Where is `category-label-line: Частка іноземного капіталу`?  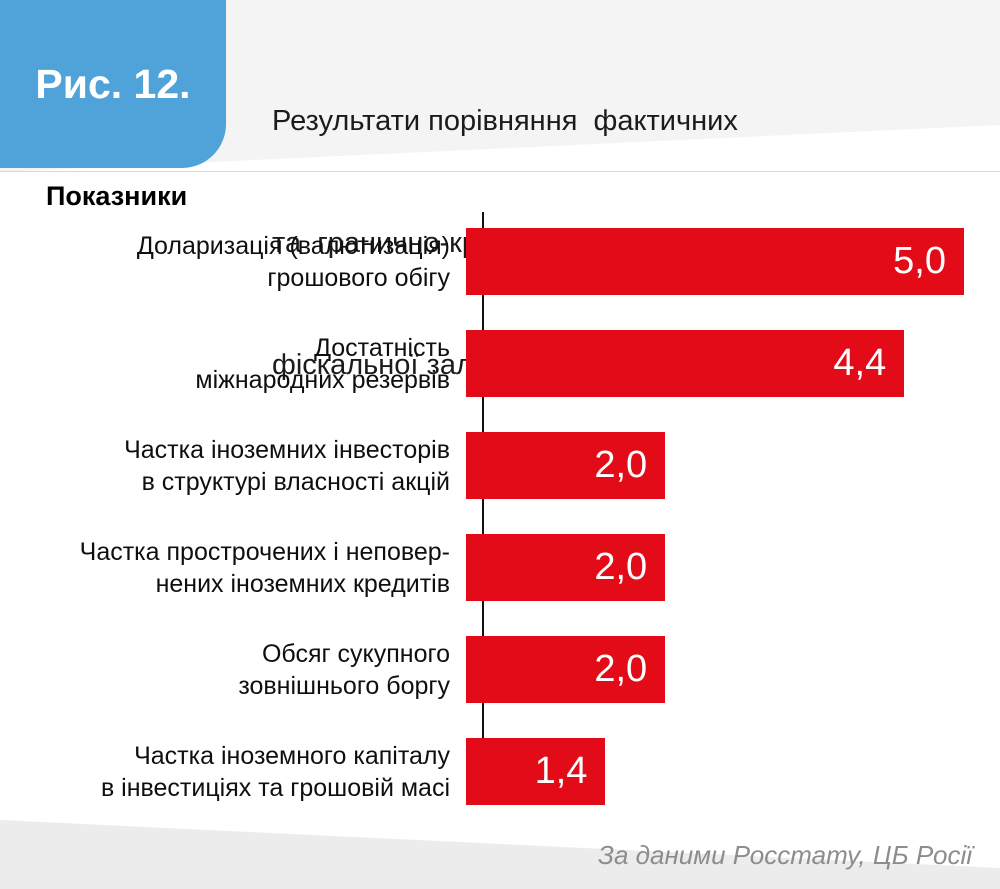
category-label-line: Частка іноземного капіталу is located at coordinates (292, 755).